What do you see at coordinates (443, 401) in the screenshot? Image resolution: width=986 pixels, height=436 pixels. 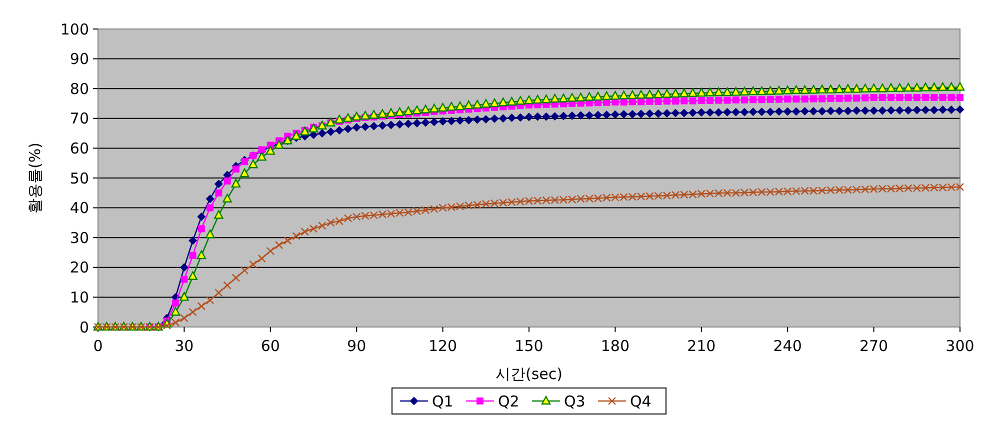 I see `legend-label: Q1` at bounding box center [443, 401].